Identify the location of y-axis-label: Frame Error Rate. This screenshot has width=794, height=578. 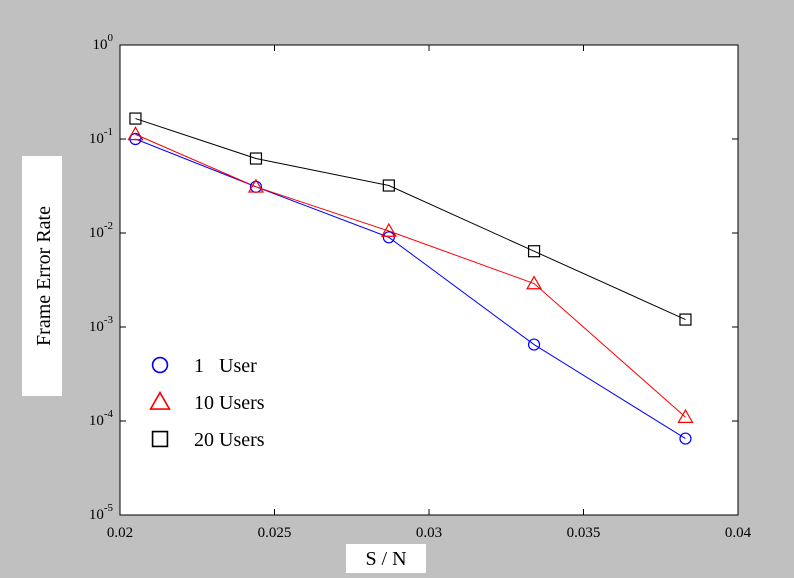
(44, 276).